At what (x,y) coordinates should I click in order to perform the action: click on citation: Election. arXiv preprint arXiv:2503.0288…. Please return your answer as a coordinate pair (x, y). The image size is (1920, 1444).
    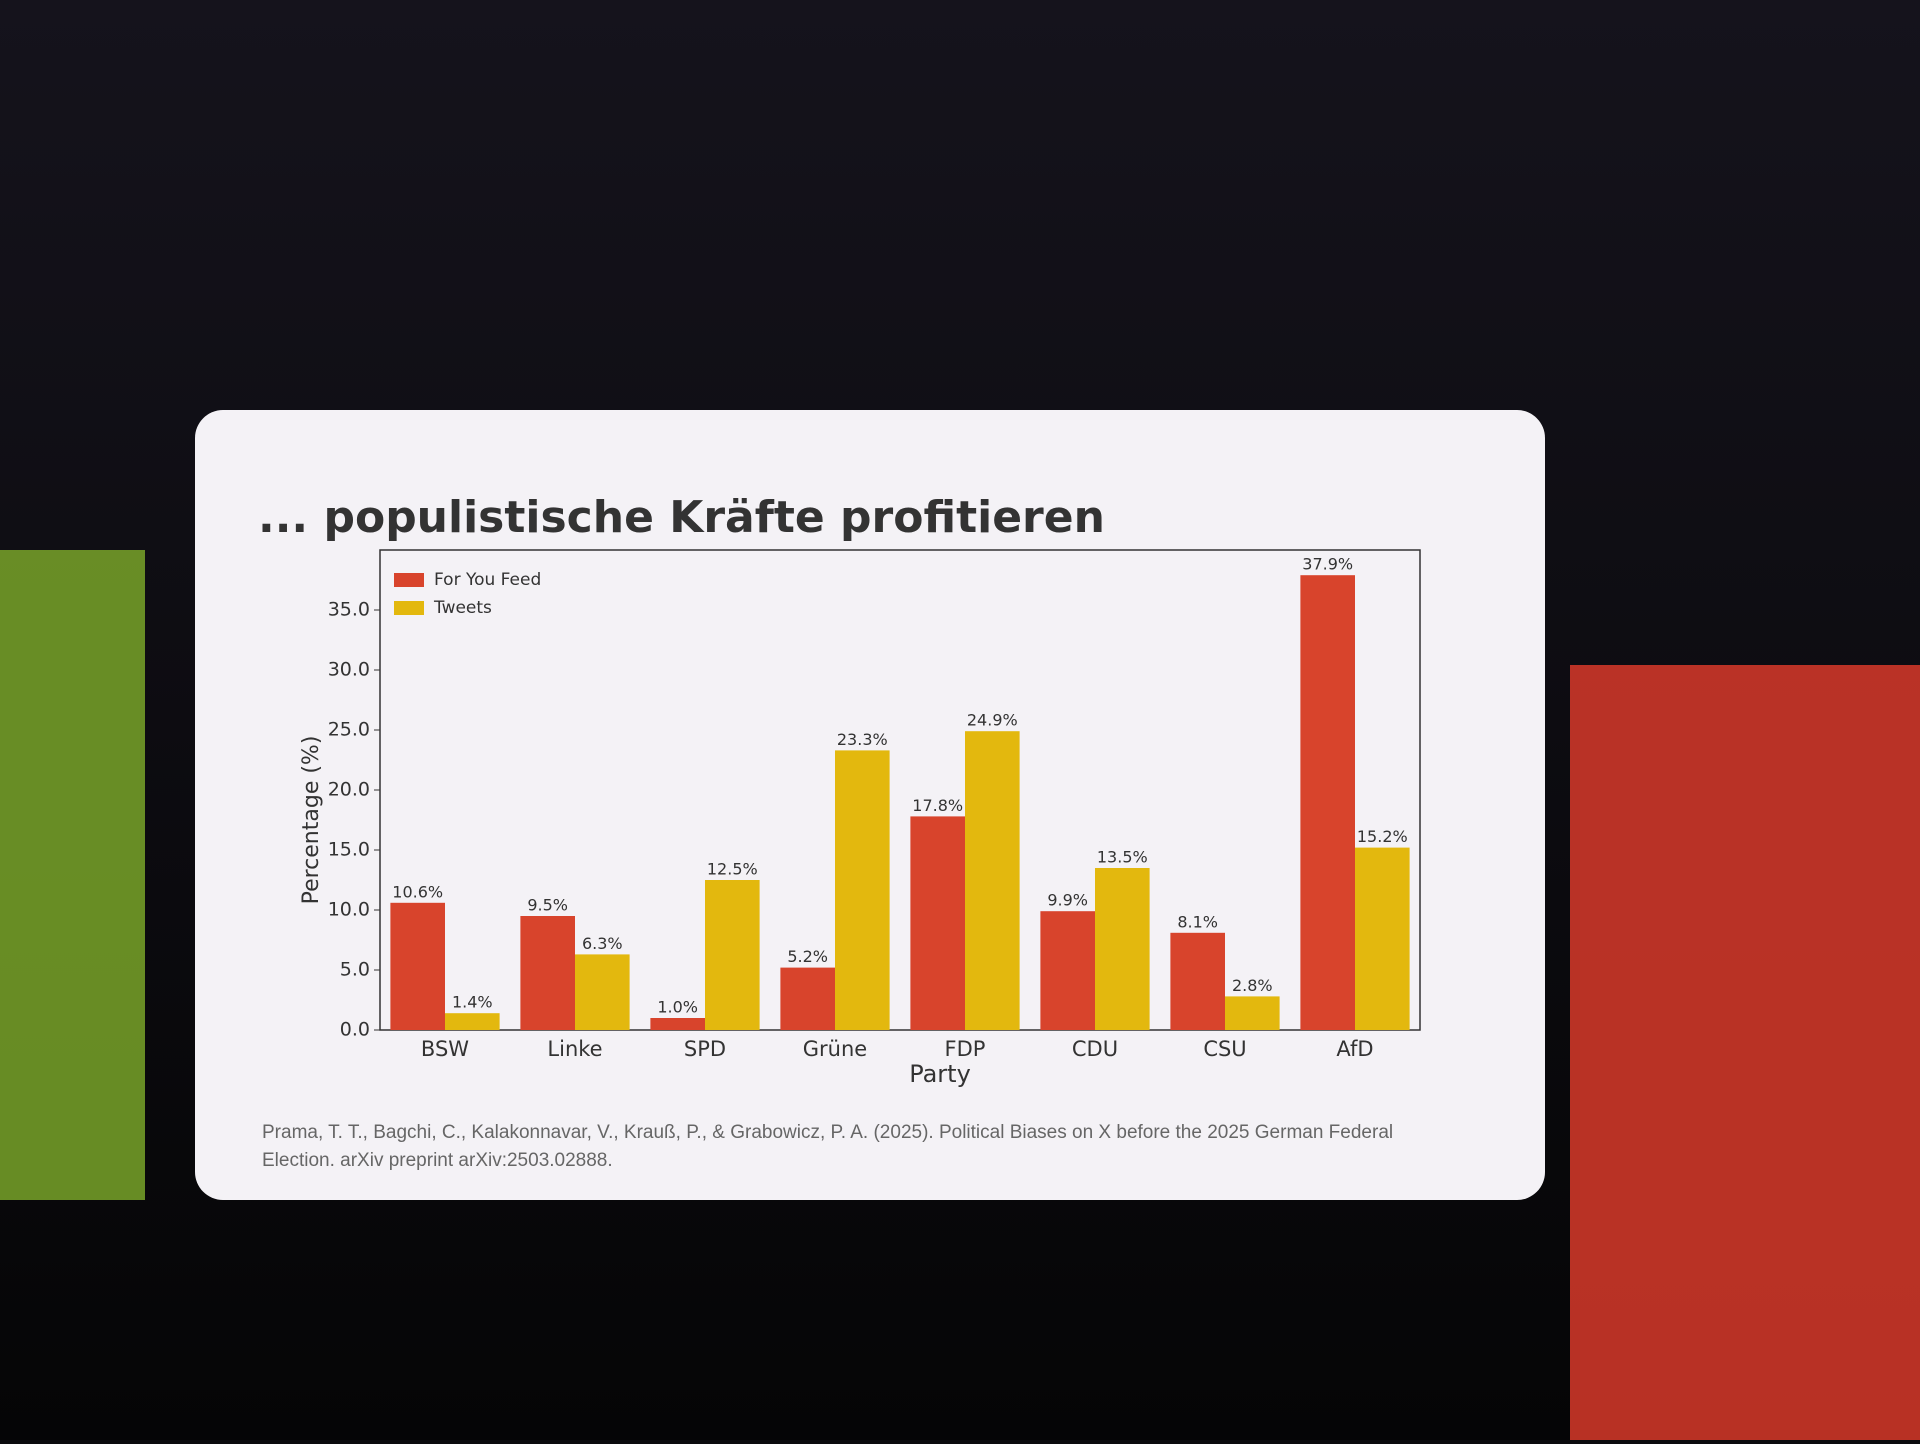
    Looking at the image, I should click on (437, 1160).